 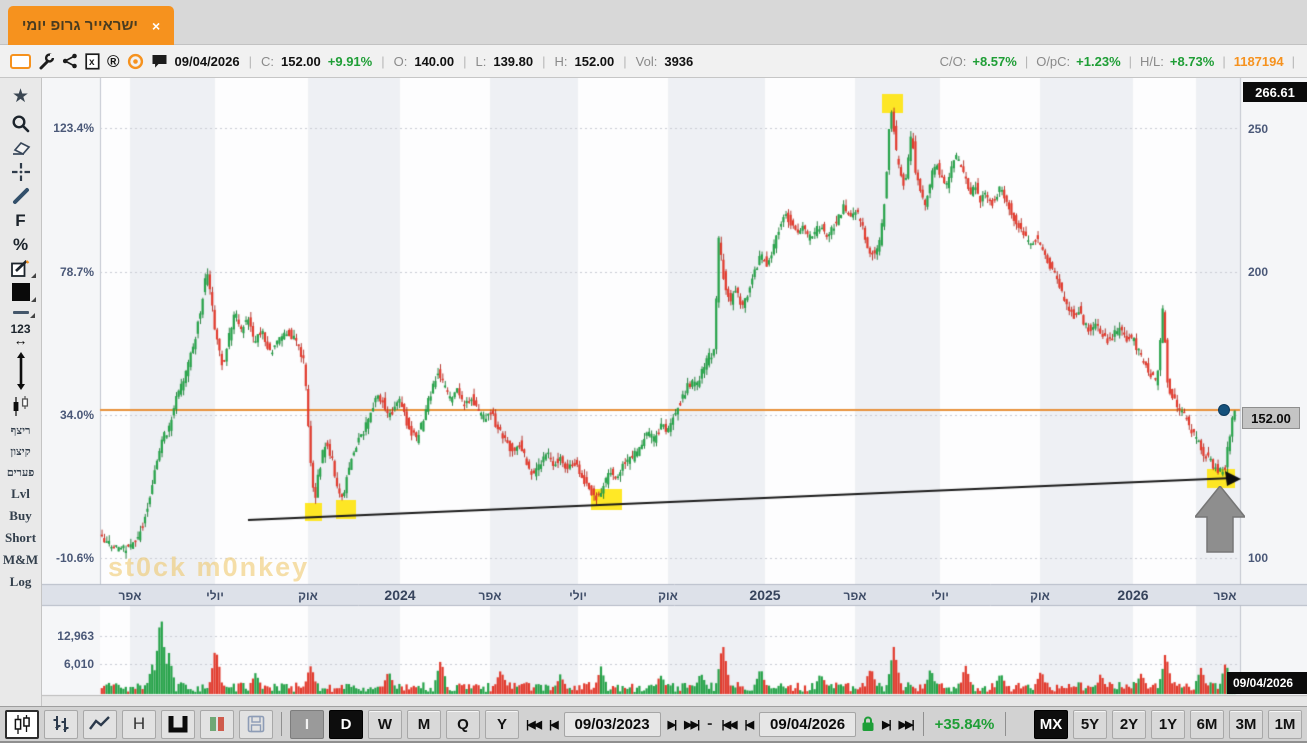 I want to click on co-value: +8.57%, so click(x=994, y=61).